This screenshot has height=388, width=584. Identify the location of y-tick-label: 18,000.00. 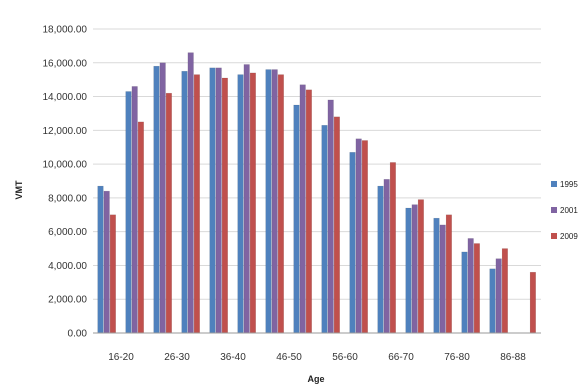
(65, 30).